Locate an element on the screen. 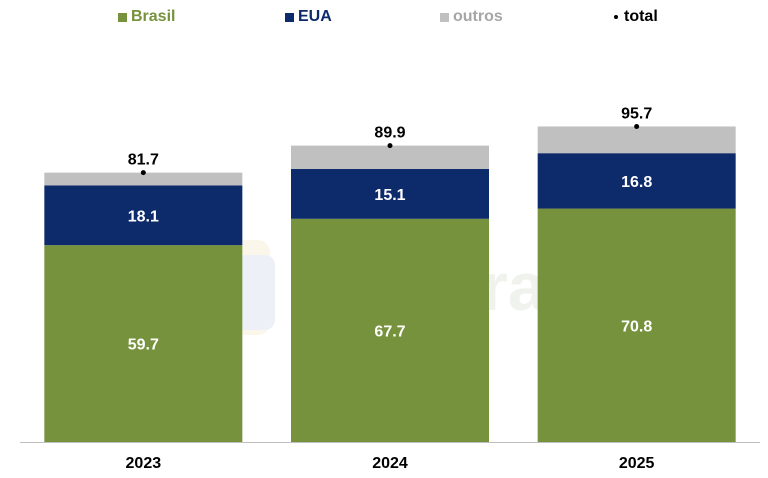  legend-label-eua: EUA is located at coordinates (315, 16).